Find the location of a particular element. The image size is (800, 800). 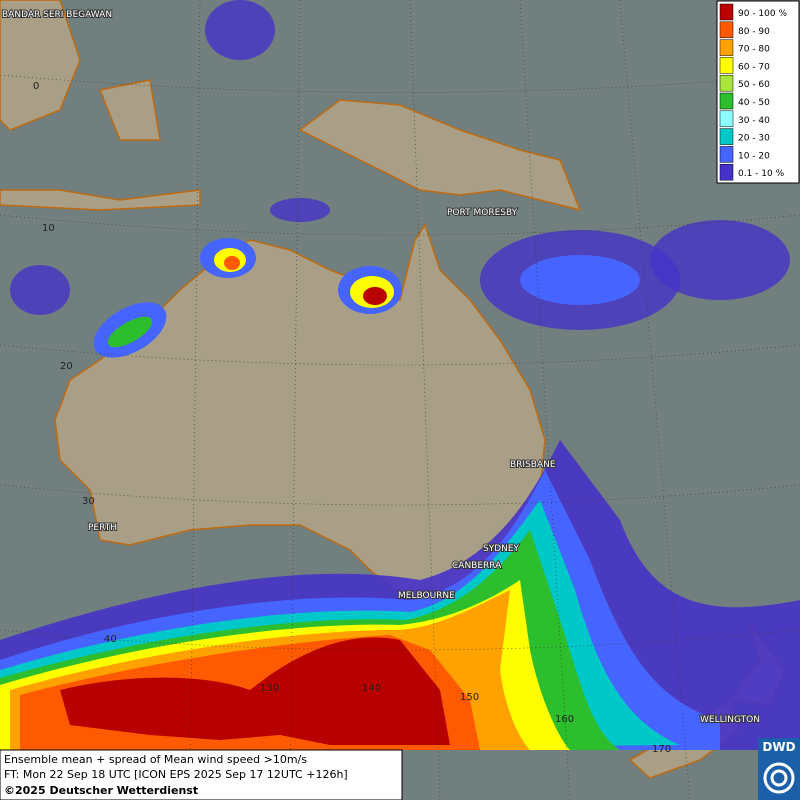

grid-label: 0 is located at coordinates (36, 86).